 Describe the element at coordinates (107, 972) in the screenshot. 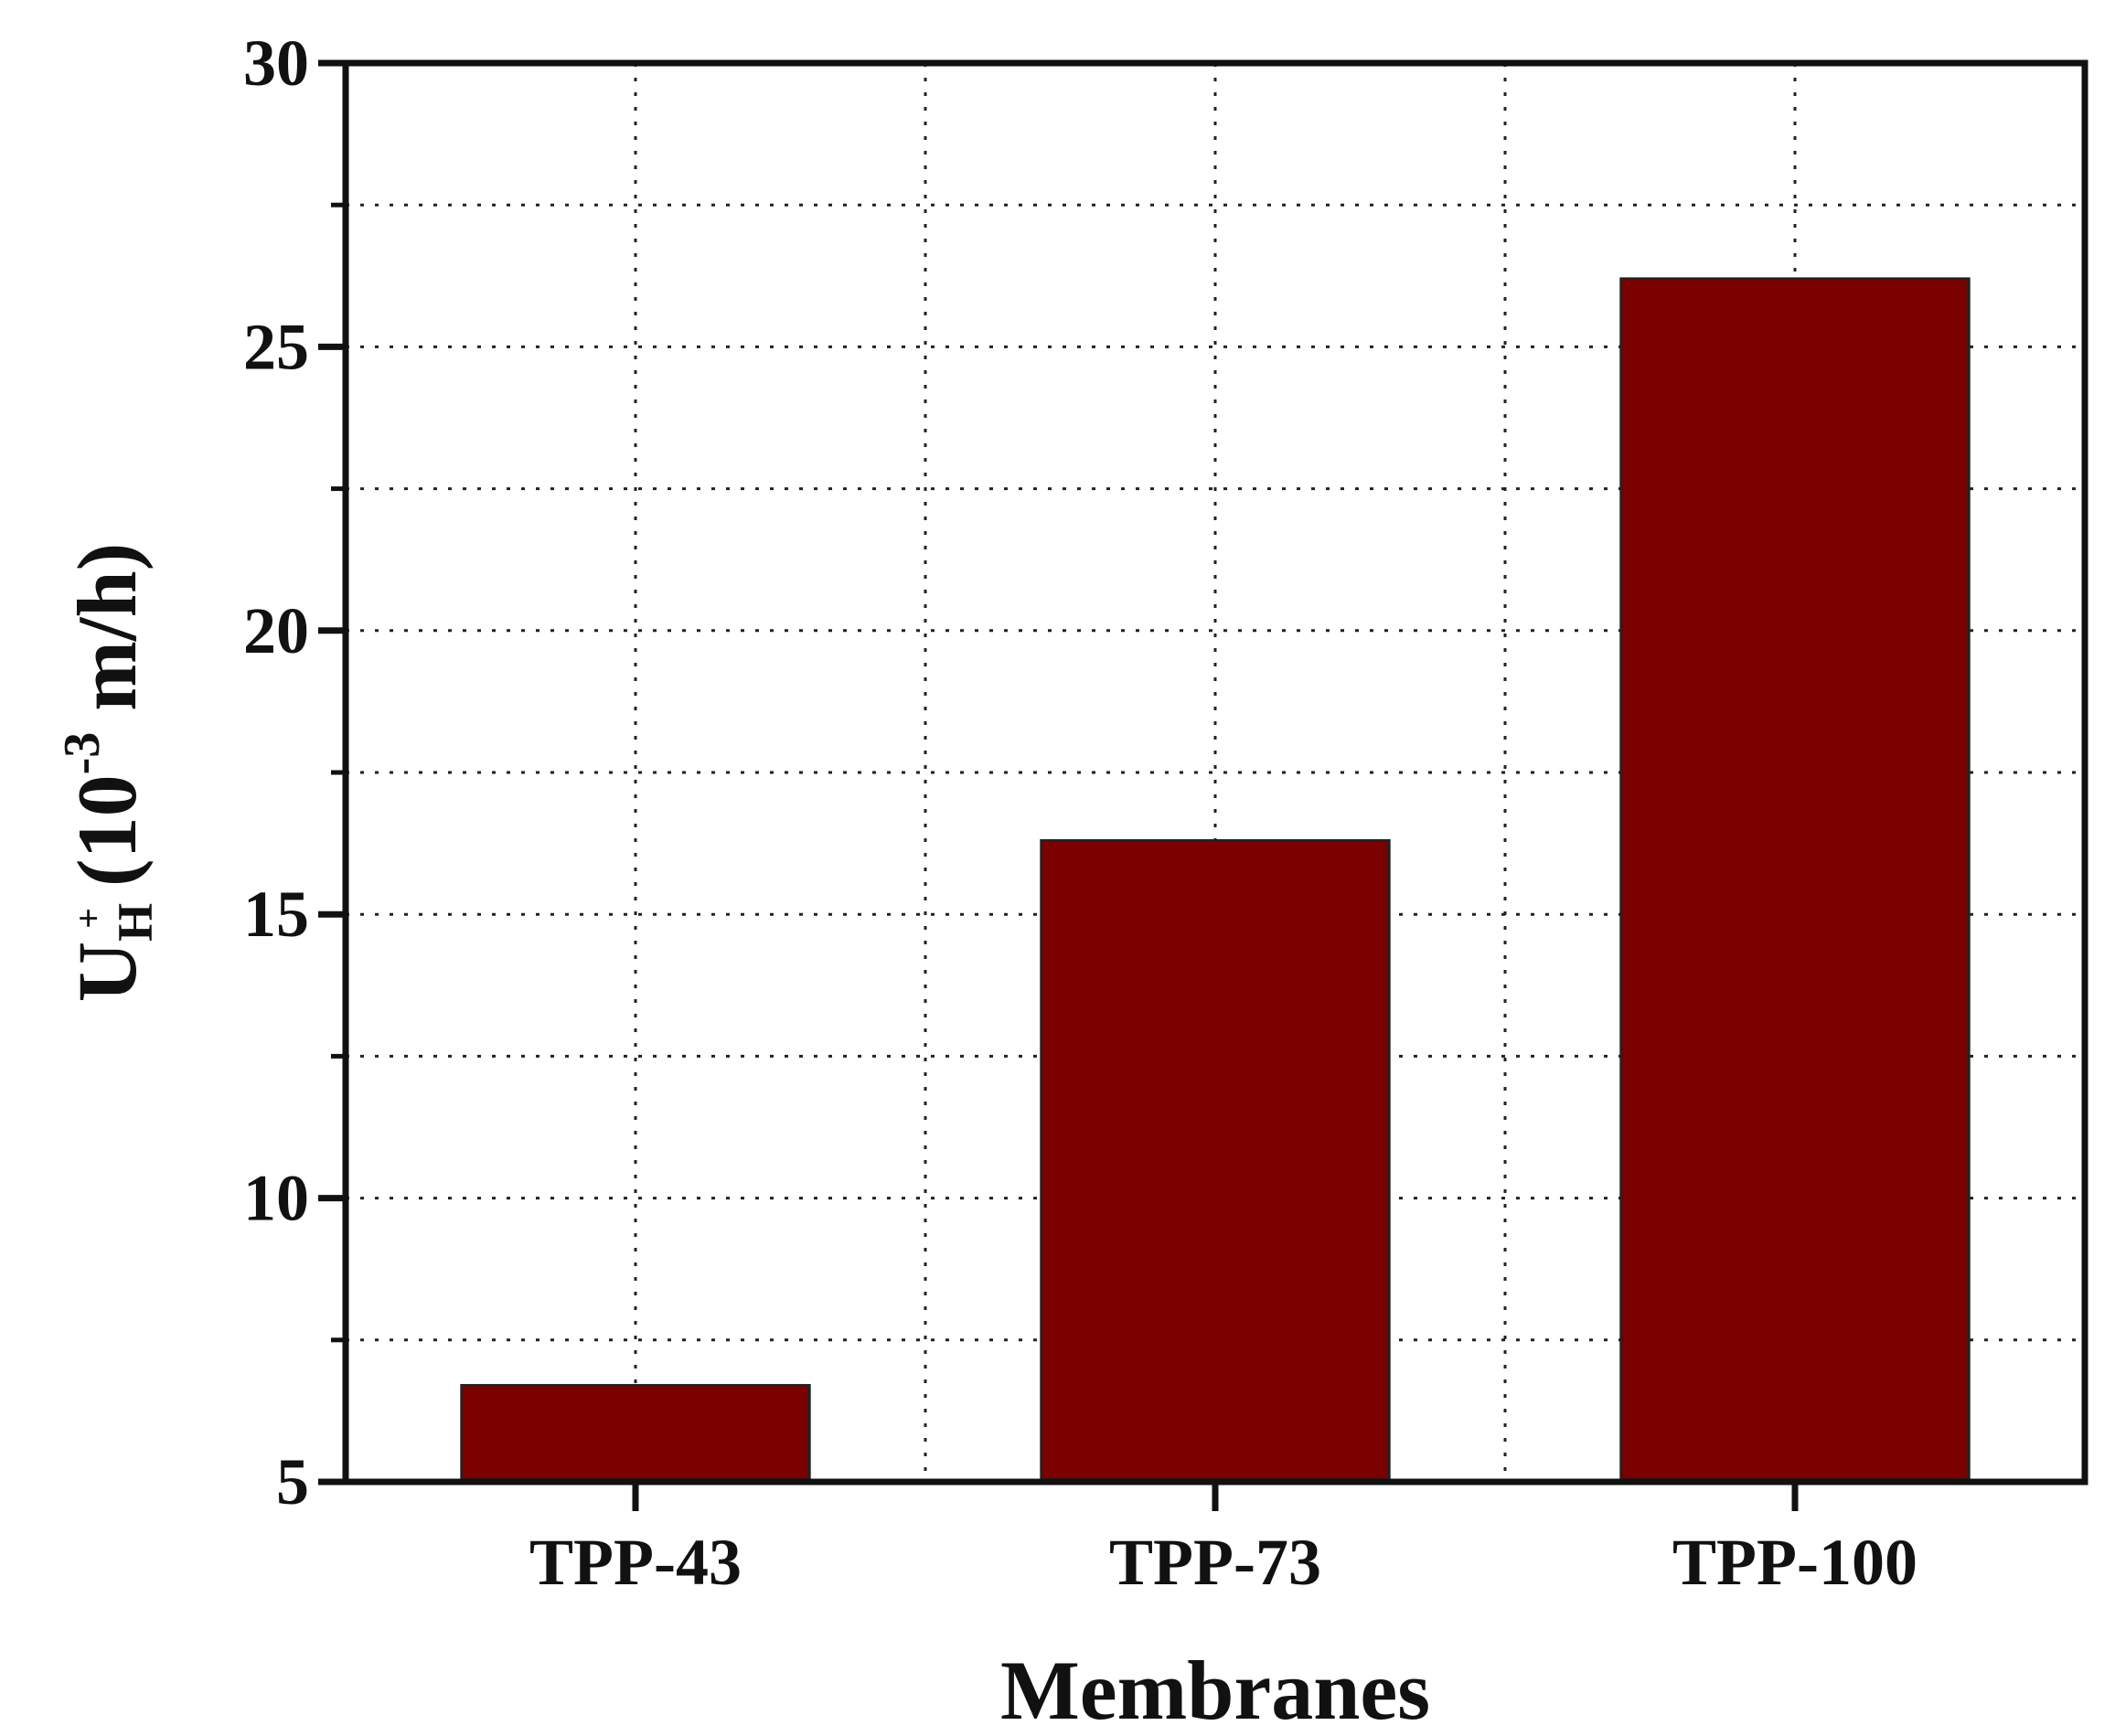

I see `y-axis-title-base: U` at that location.